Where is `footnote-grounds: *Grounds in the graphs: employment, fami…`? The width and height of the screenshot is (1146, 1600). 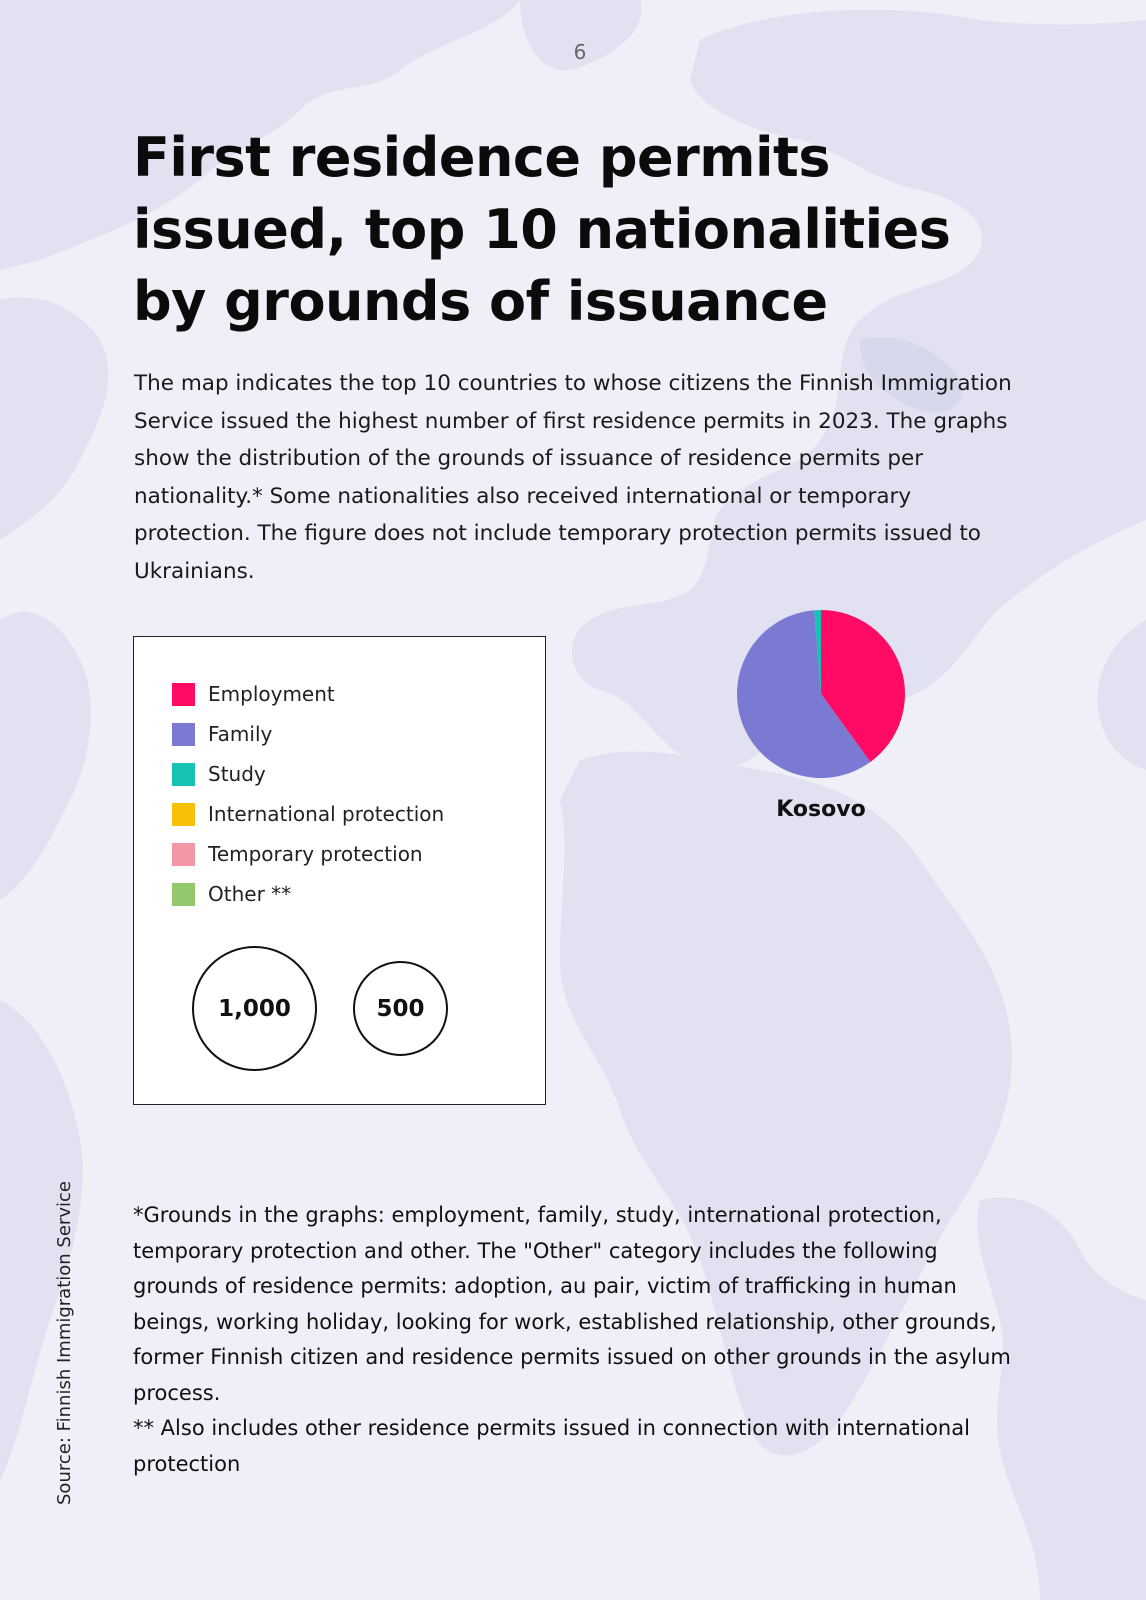
footnote-grounds: *Grounds in the graphs: employment, fami… is located at coordinates (572, 1304).